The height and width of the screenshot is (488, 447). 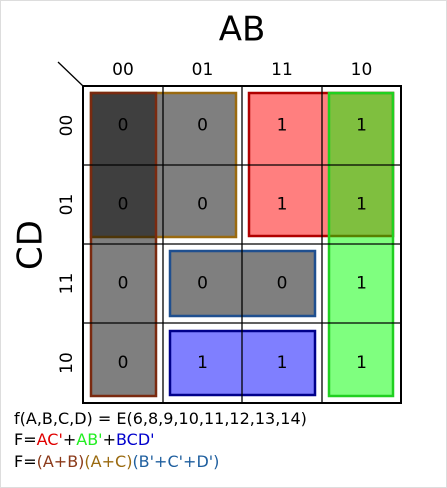 I want to click on row-label: 00, so click(x=67, y=126).